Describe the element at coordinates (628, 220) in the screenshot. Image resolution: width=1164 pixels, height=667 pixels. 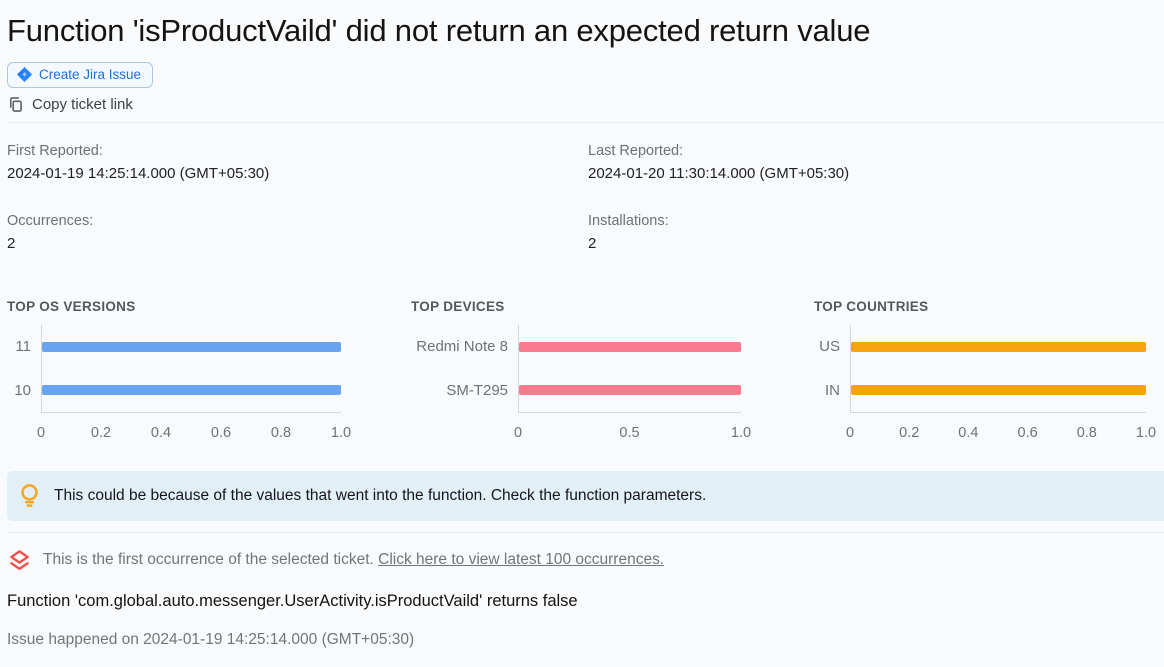
I see `installations-label: Installations:` at that location.